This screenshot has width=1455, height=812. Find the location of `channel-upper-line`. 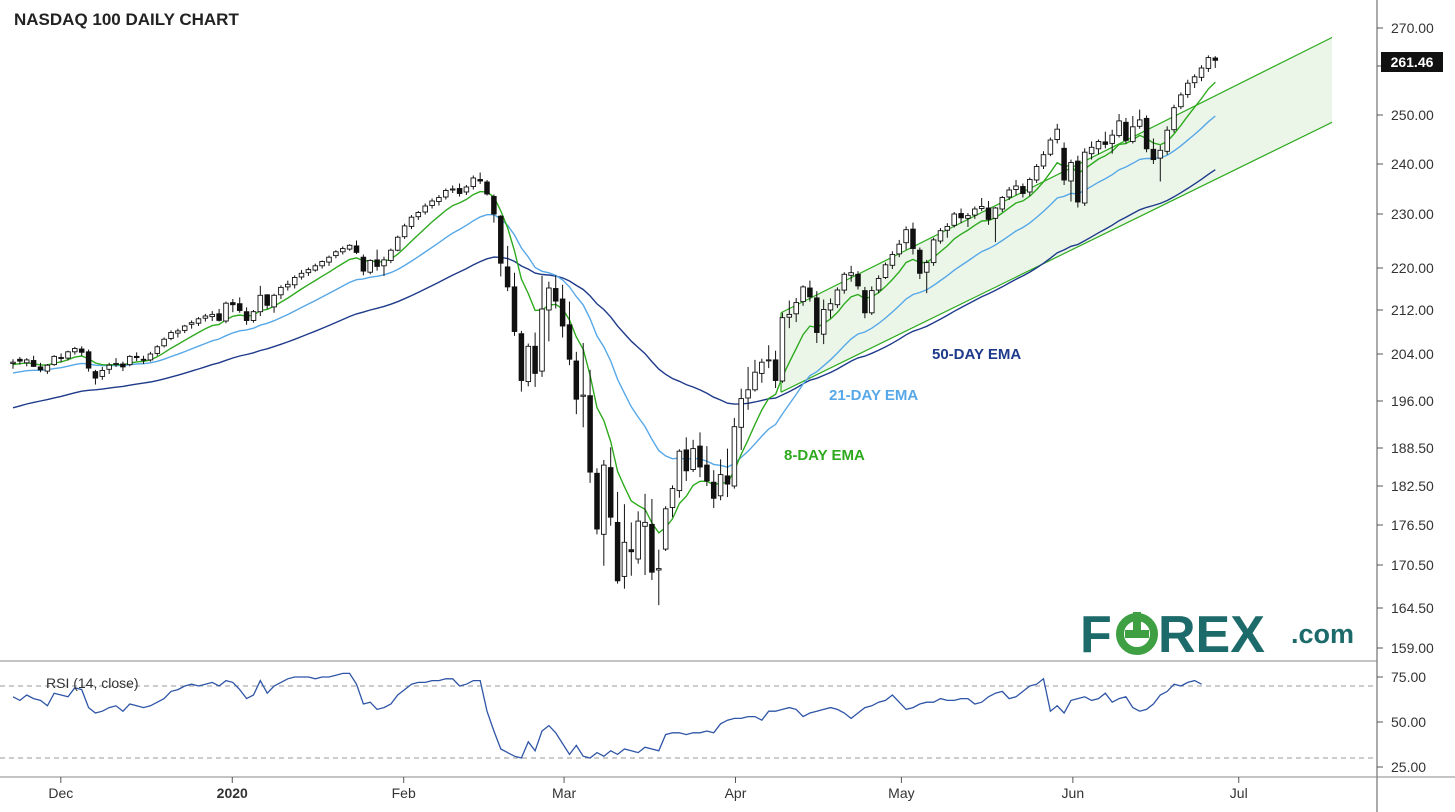

channel-upper-line is located at coordinates (1056, 175).